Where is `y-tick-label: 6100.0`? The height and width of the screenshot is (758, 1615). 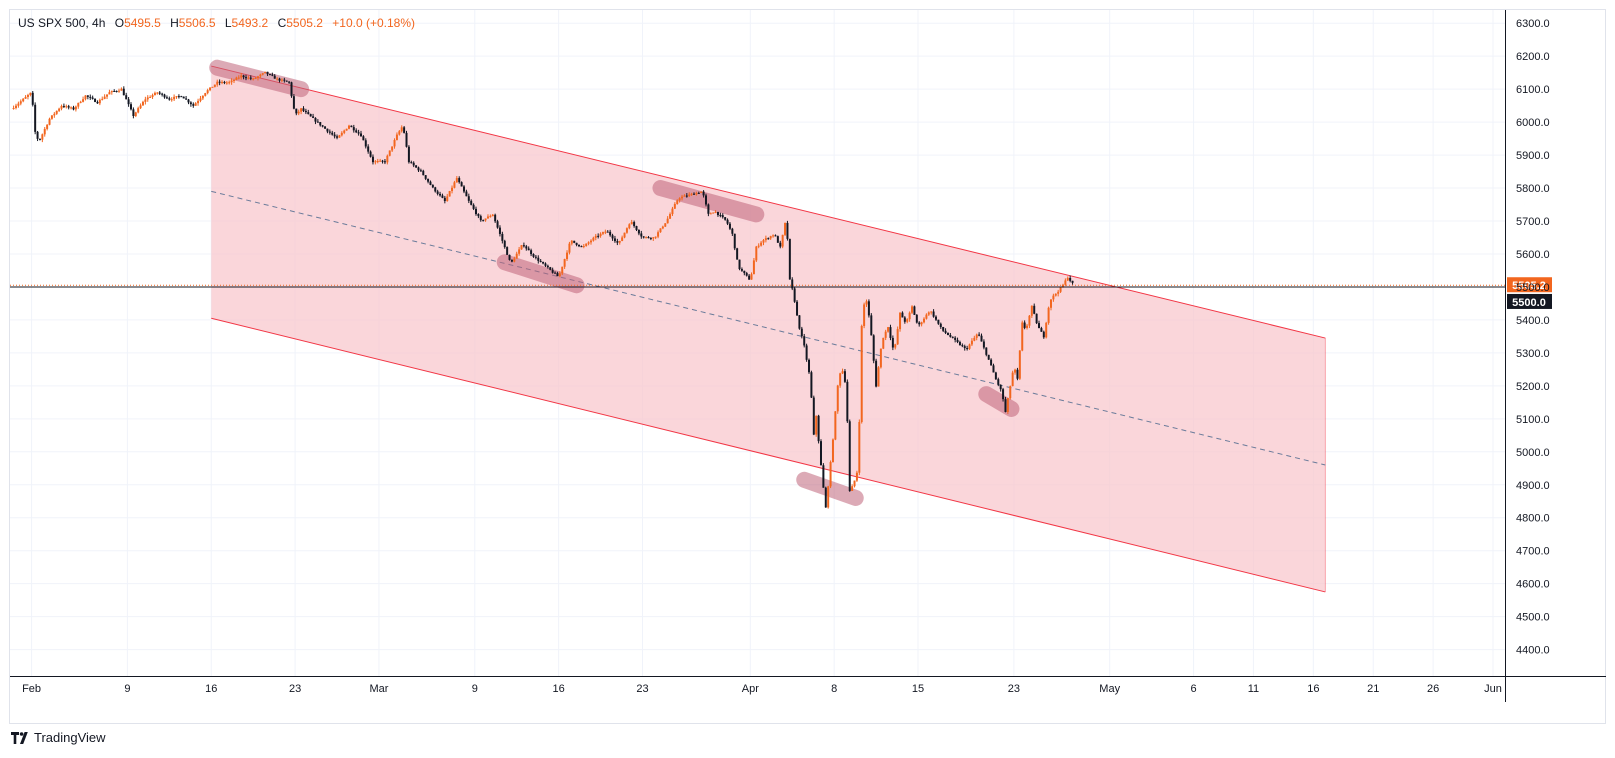 y-tick-label: 6100.0 is located at coordinates (1533, 90).